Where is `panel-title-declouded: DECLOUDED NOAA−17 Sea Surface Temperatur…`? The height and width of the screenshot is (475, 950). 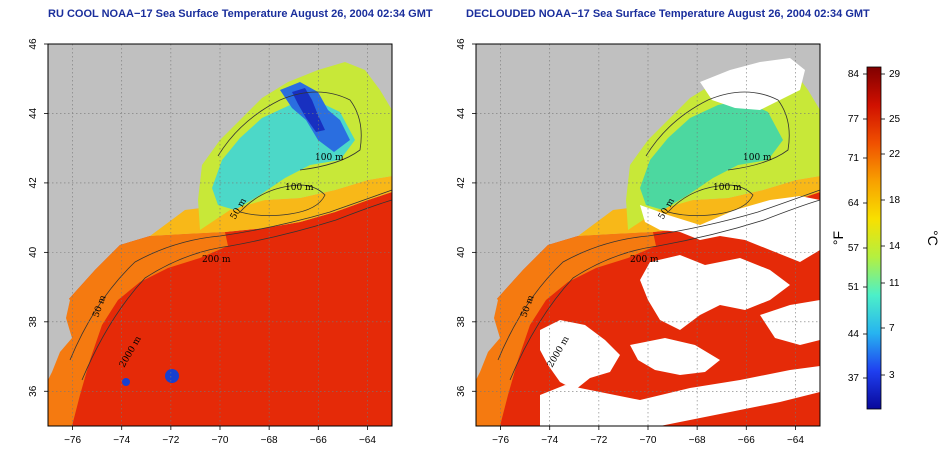 panel-title-declouded: DECLOUDED NOAA−17 Sea Surface Temperatur… is located at coordinates (668, 14).